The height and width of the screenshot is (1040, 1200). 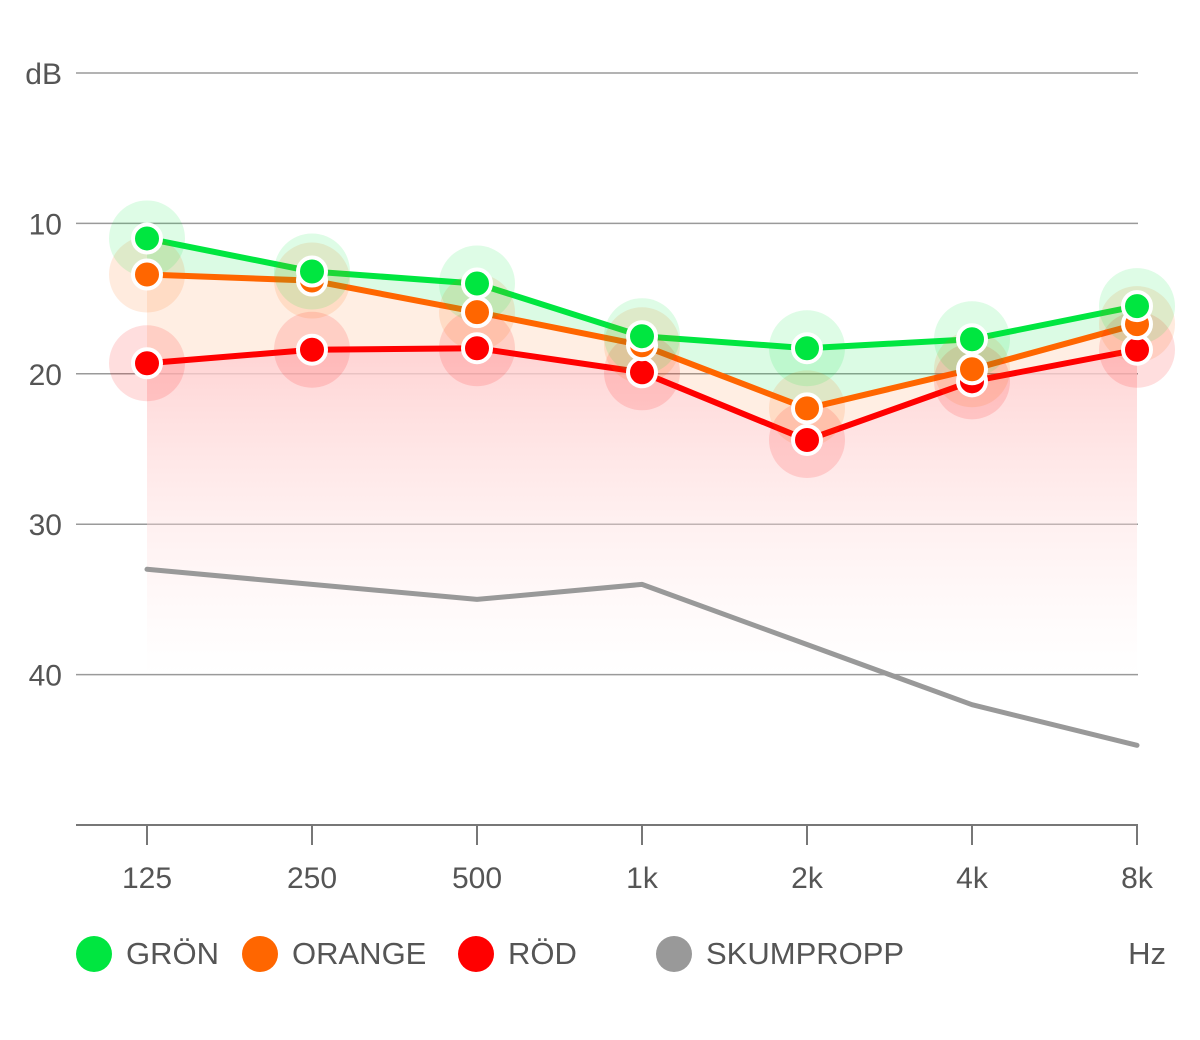 I want to click on x-tick-label: 1k, so click(x=642, y=878).